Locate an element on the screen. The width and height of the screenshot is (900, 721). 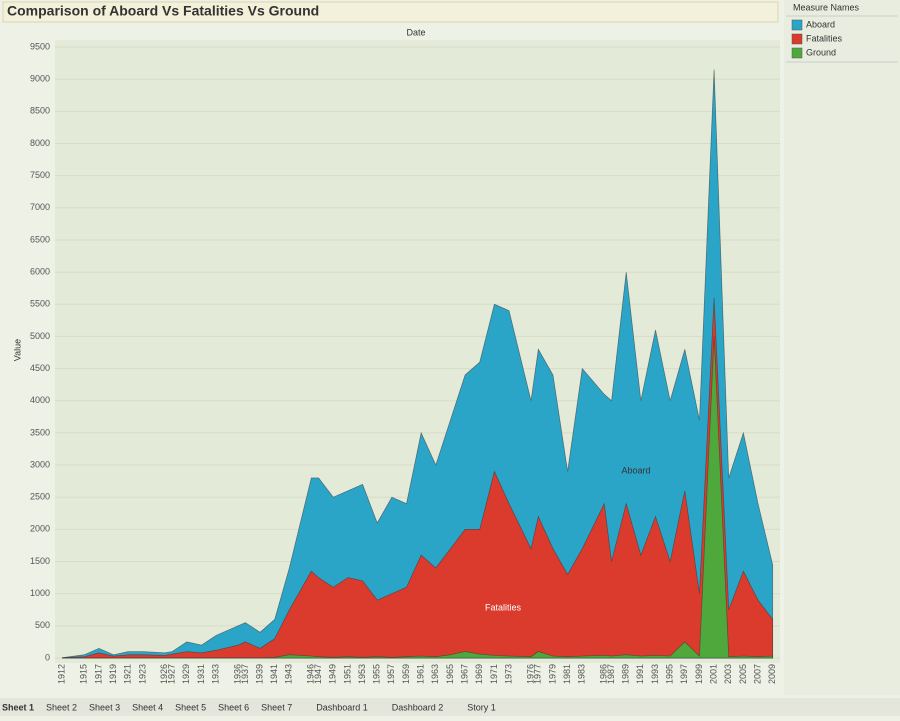
y-tick-label: 9000 is located at coordinates (40, 79).